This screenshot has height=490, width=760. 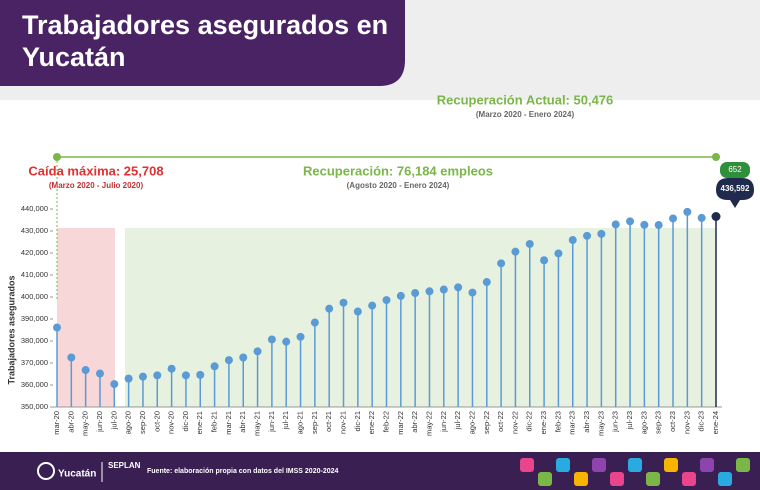 What do you see at coordinates (34, 274) in the screenshot?
I see `y-tick-label: 410,000` at bounding box center [34, 274].